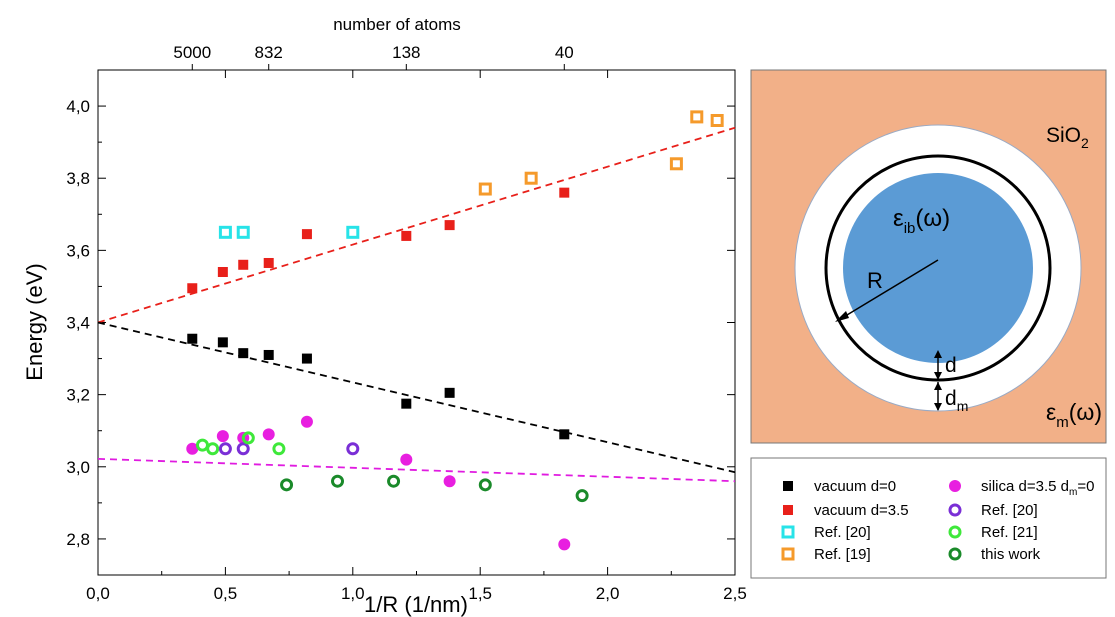  What do you see at coordinates (34, 321) in the screenshot?
I see `y-axis-label: Energy (eV)` at bounding box center [34, 321].